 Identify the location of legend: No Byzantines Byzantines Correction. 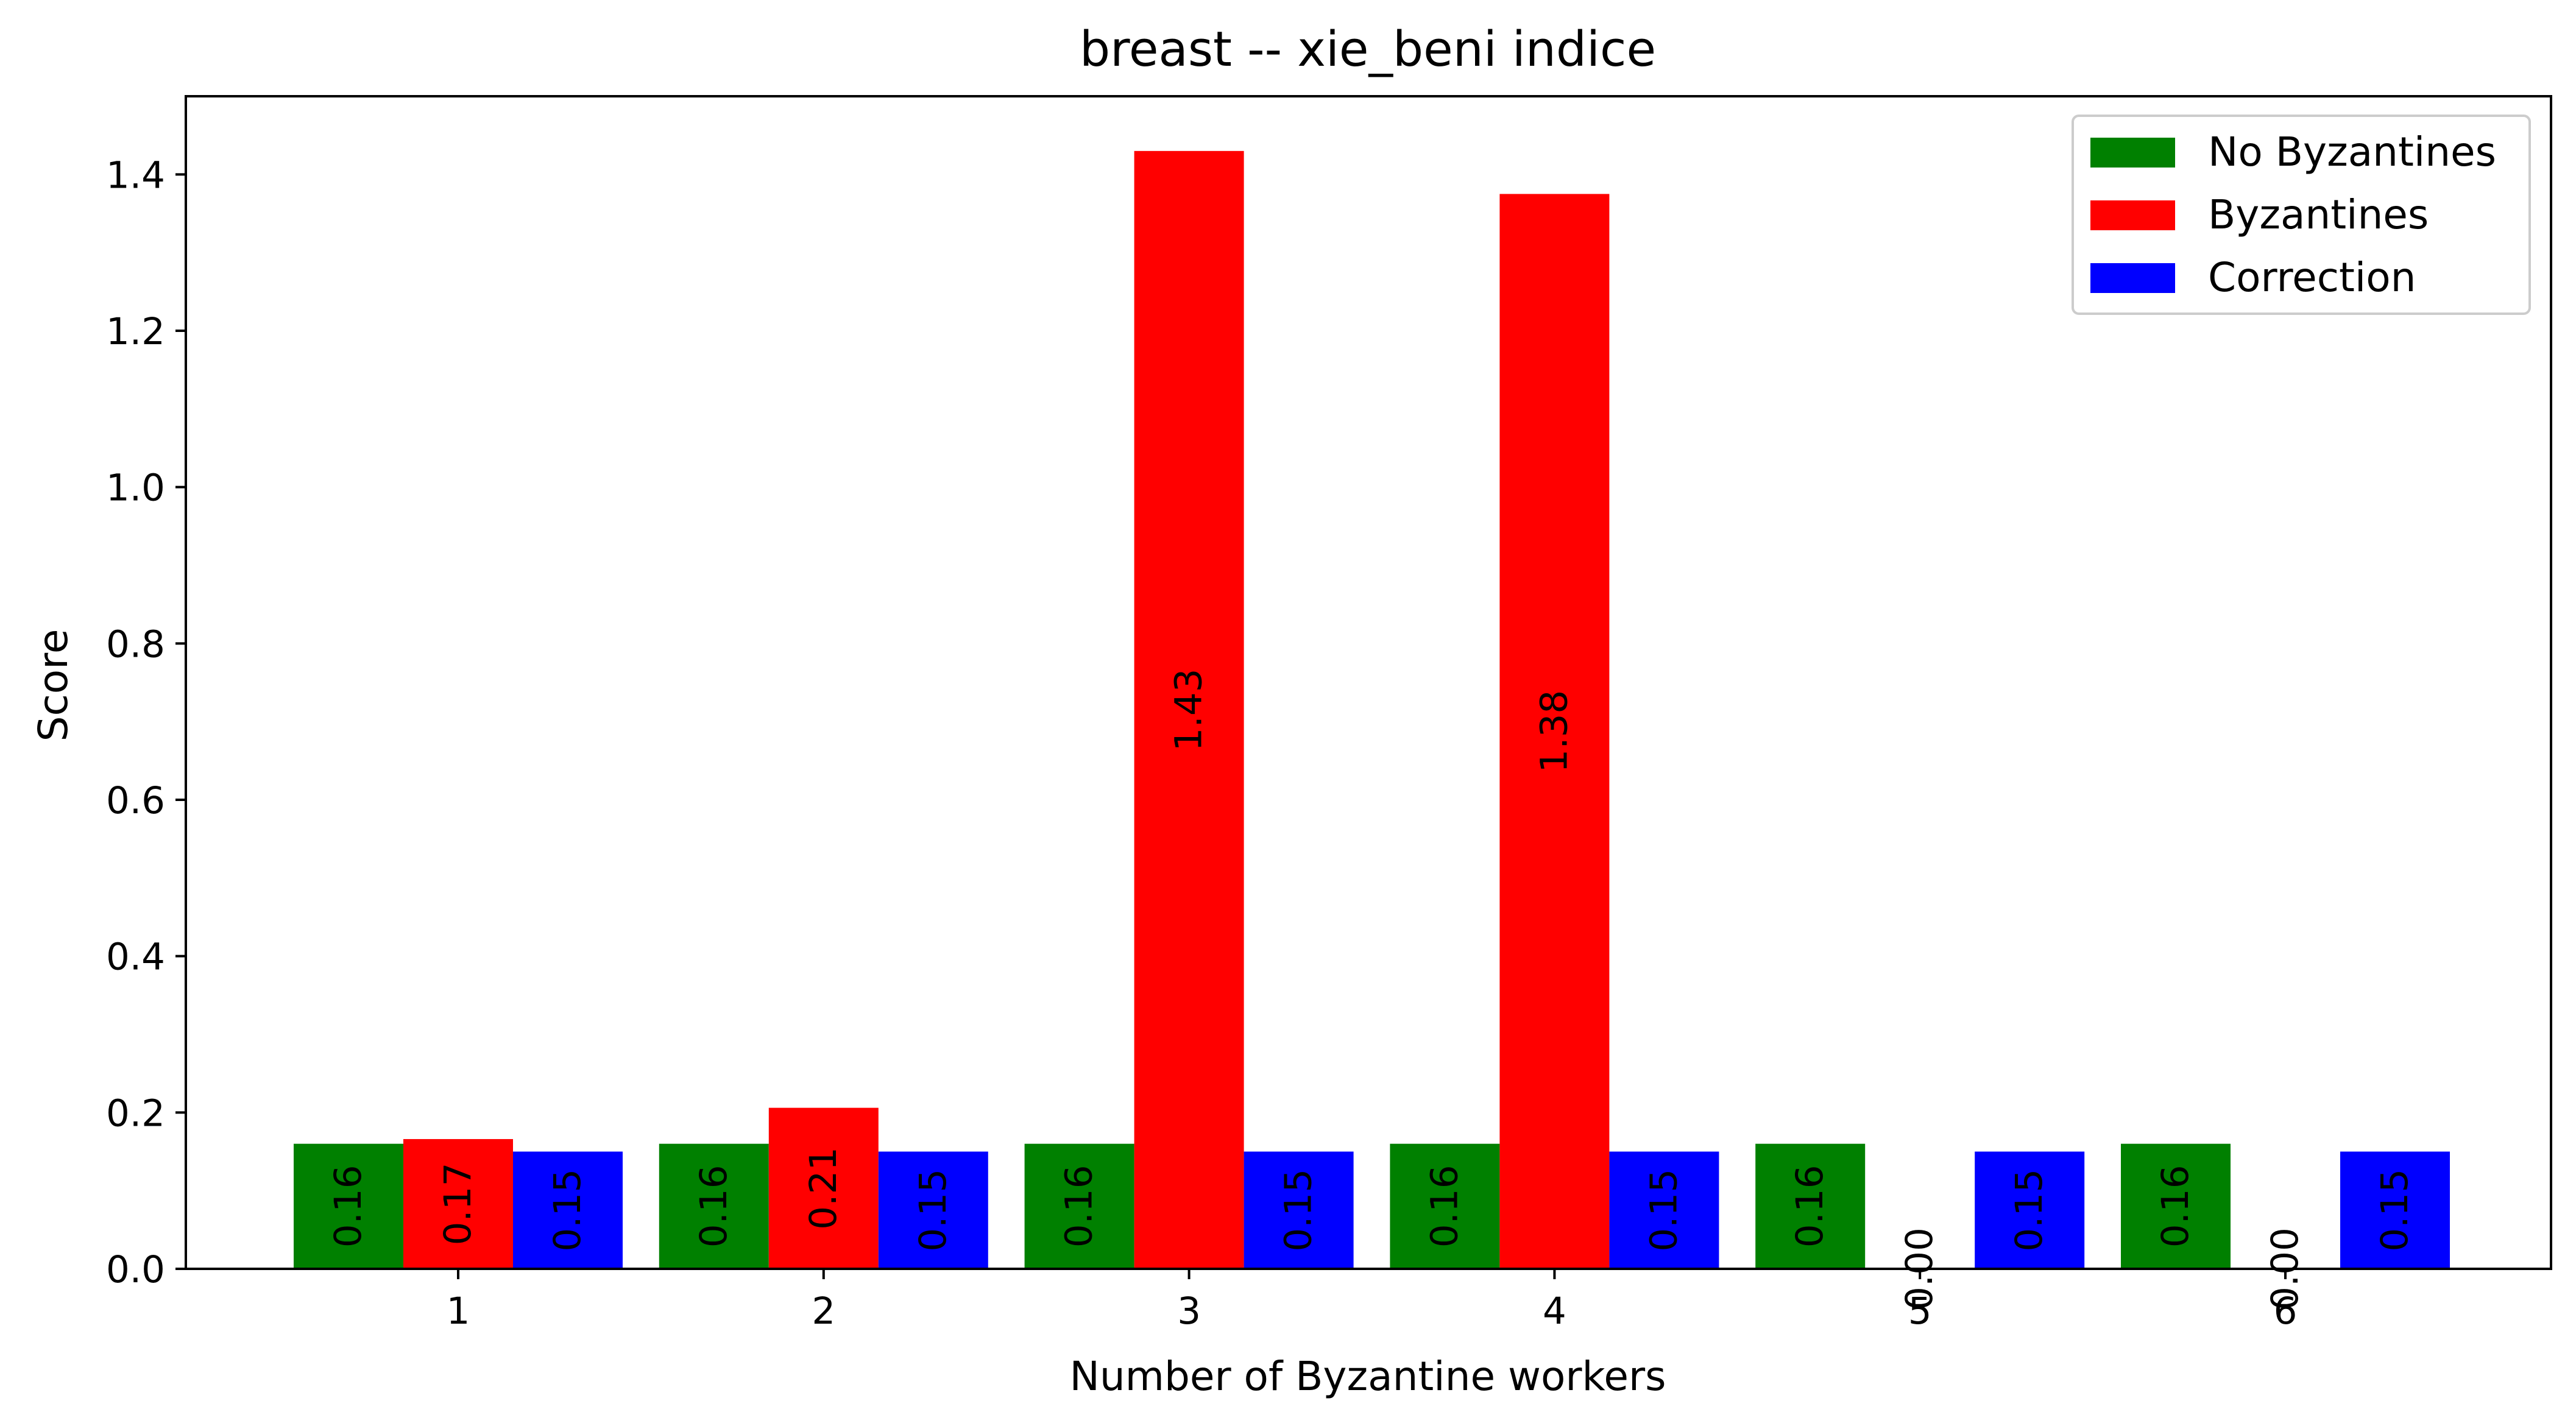
(2301, 215).